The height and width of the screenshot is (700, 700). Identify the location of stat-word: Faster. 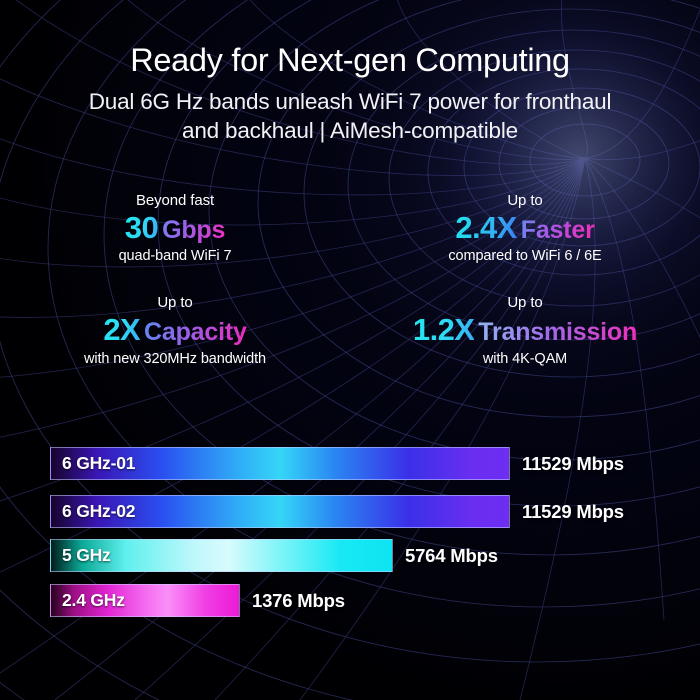
(557, 230).